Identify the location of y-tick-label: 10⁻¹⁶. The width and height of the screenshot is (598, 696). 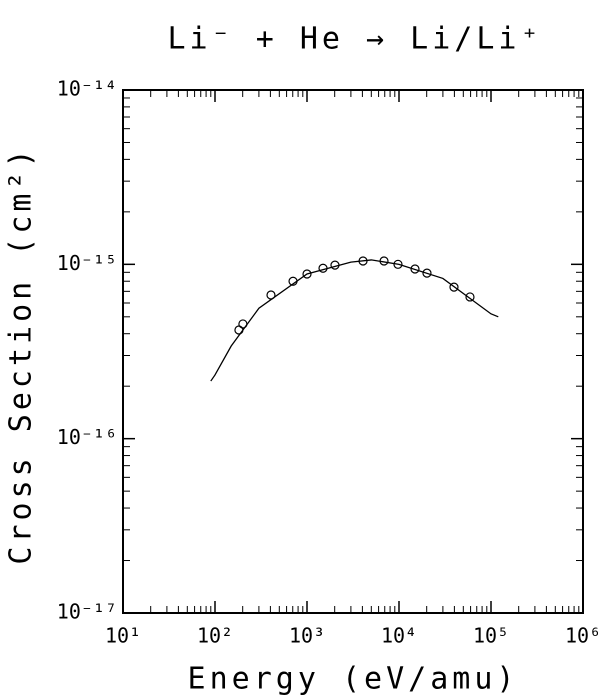
(87, 437).